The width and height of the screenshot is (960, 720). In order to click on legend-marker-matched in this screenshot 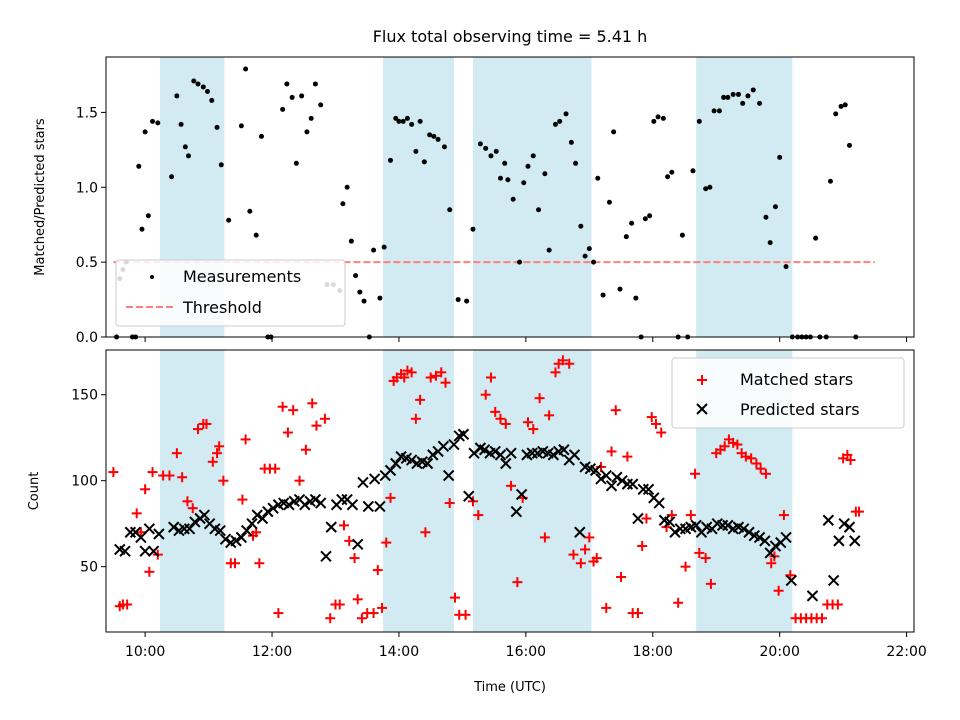, I will do `click(702, 380)`.